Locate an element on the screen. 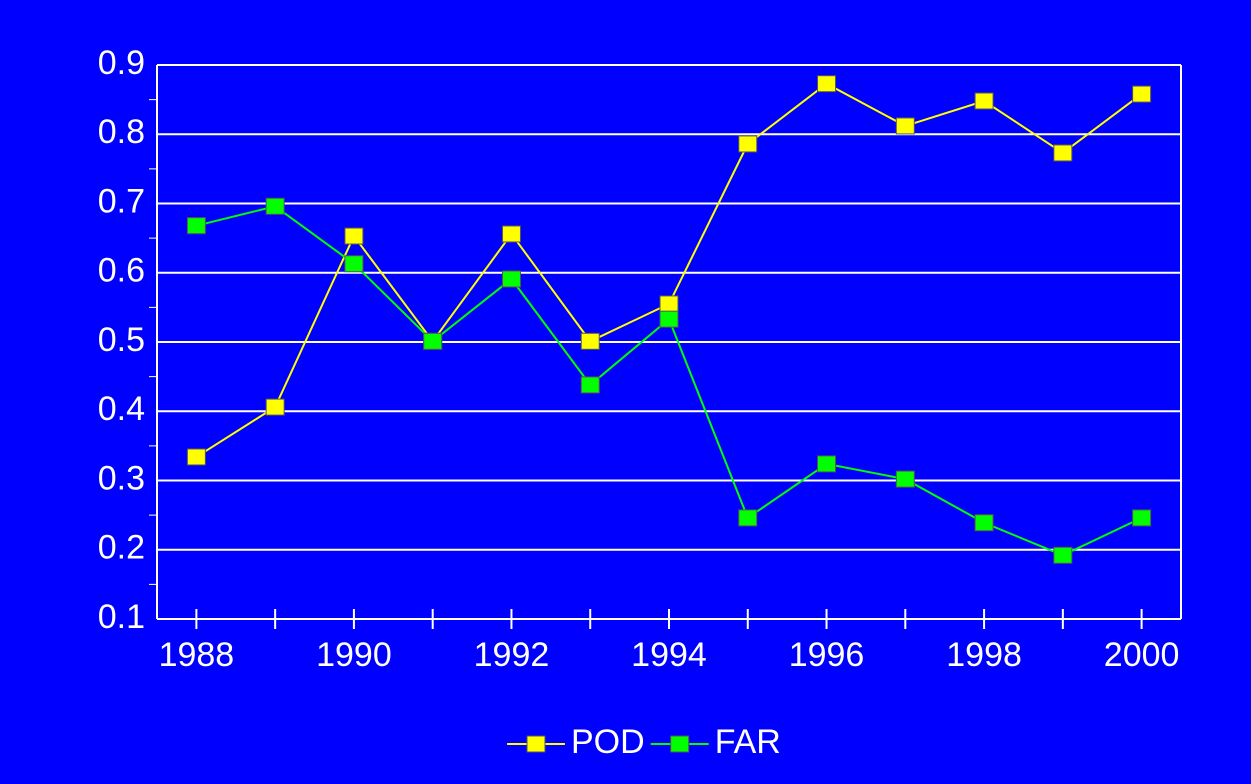  y-tick-label: 0.1 is located at coordinates (121, 617).